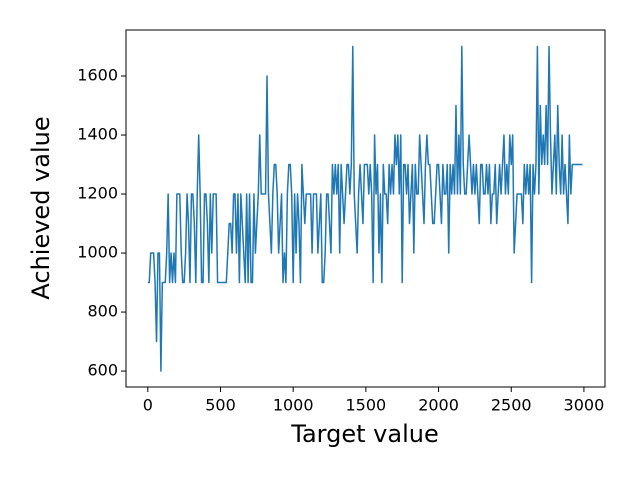 This screenshot has height=480, width=640. What do you see at coordinates (97, 252) in the screenshot?
I see `y-tick-label: 1000` at bounding box center [97, 252].